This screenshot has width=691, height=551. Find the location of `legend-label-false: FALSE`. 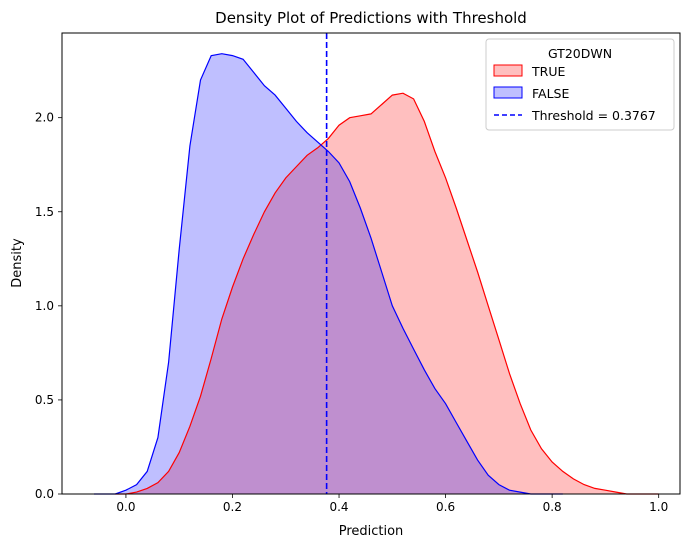

legend-label-false: FALSE is located at coordinates (550, 93).